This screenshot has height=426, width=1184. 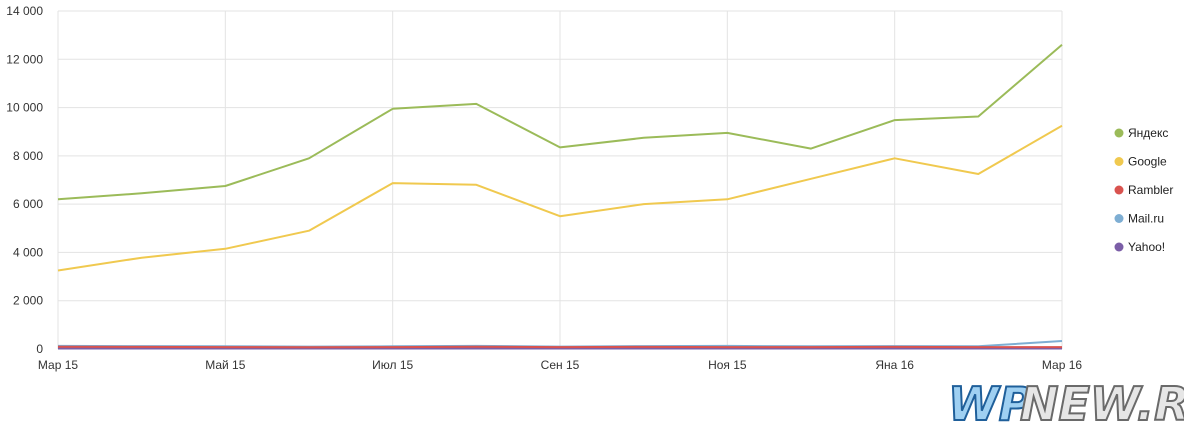 I want to click on y-tick-label: 2 000, so click(x=28, y=301).